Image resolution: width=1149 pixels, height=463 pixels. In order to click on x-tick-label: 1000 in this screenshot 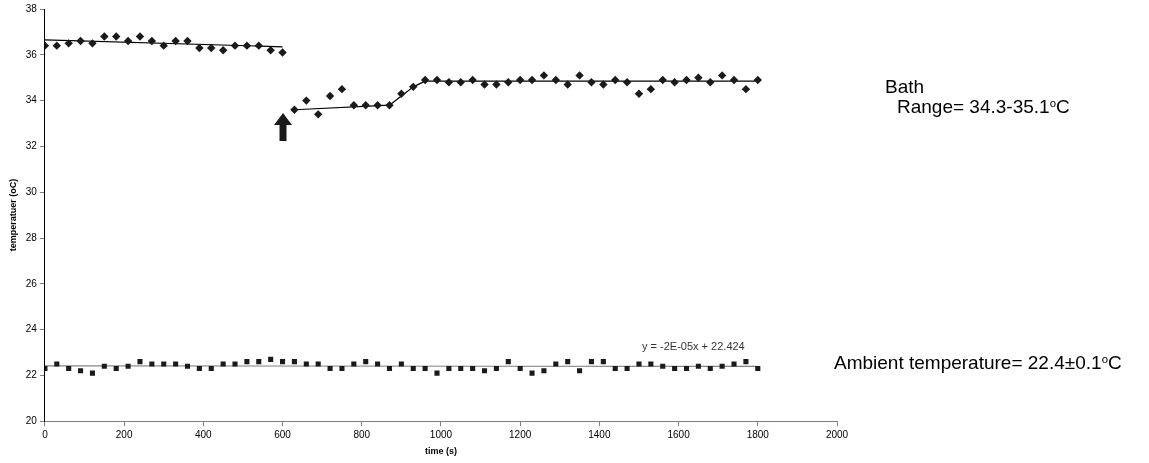, I will do `click(441, 434)`.